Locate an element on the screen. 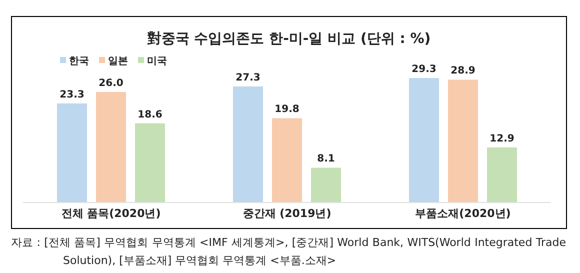 The height and width of the screenshot is (273, 580). legend-label: 미국 is located at coordinates (157, 61).